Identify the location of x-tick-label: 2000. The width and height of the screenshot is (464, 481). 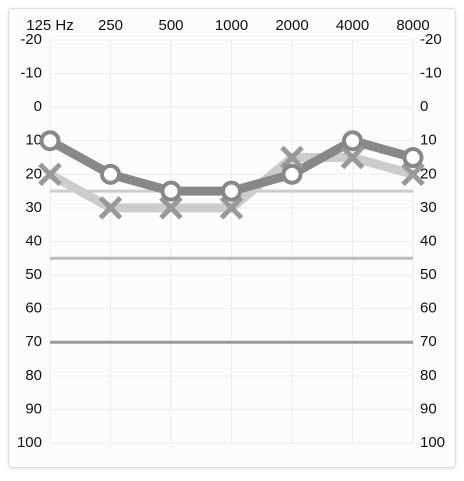
(291, 25).